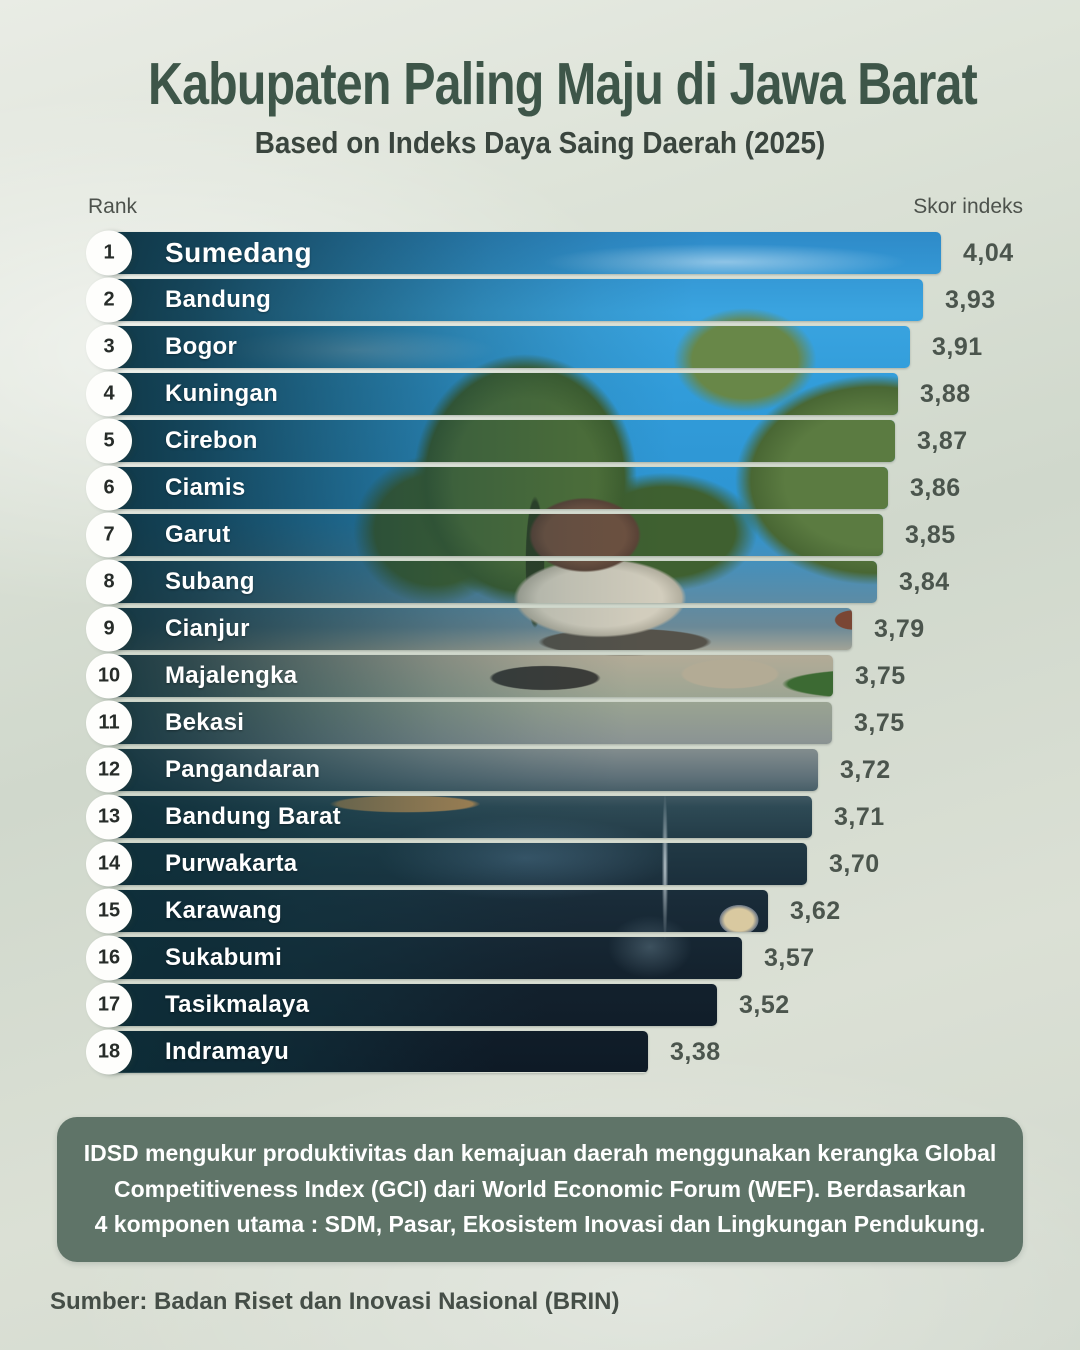 This screenshot has width=1080, height=1350. I want to click on score-value: 3,93, so click(970, 299).